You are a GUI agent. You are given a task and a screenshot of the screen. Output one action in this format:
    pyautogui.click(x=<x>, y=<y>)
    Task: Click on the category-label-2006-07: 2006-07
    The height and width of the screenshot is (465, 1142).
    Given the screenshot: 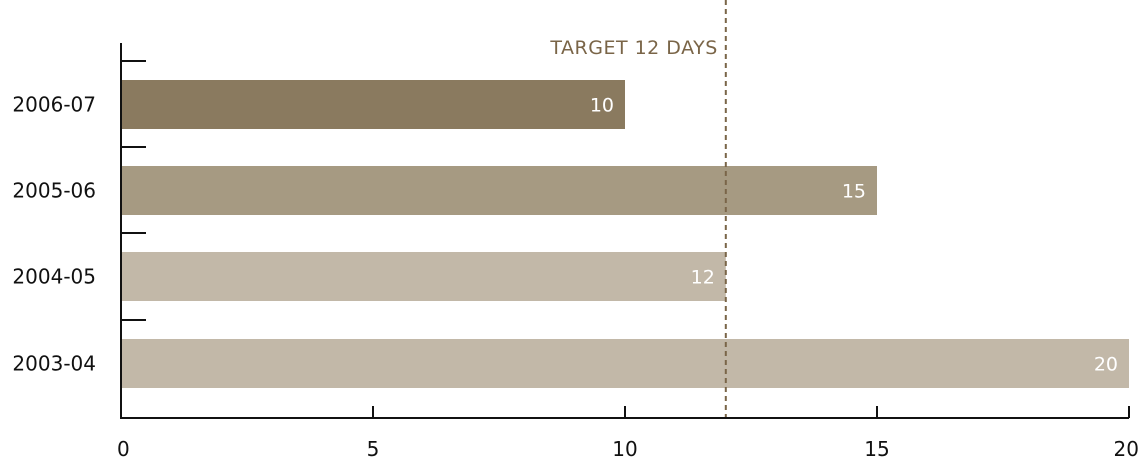 What is the action you would take?
    pyautogui.click(x=54, y=105)
    